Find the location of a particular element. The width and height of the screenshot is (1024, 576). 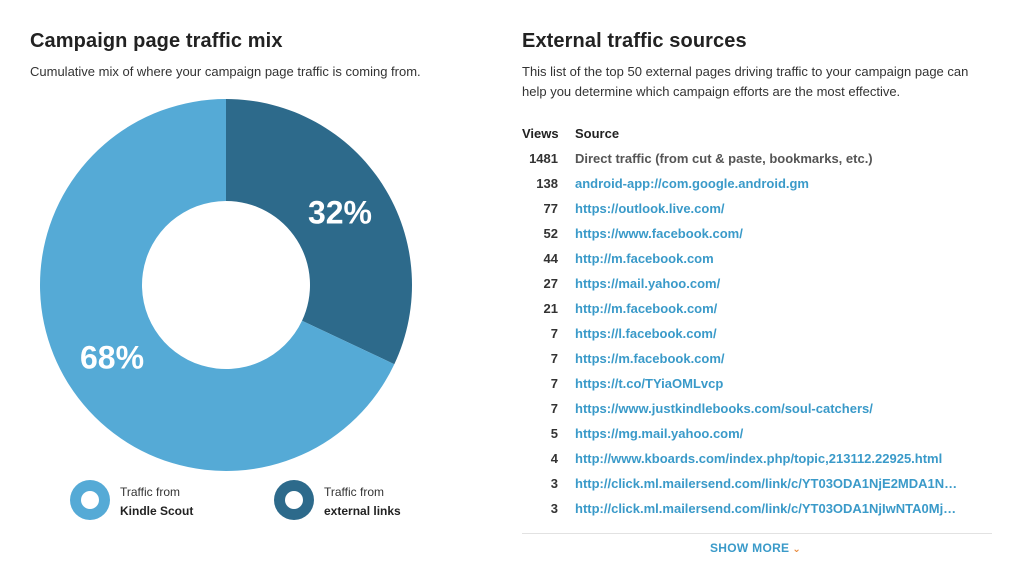

table-row: 52 https://www.facebook.com/ is located at coordinates (757, 237).